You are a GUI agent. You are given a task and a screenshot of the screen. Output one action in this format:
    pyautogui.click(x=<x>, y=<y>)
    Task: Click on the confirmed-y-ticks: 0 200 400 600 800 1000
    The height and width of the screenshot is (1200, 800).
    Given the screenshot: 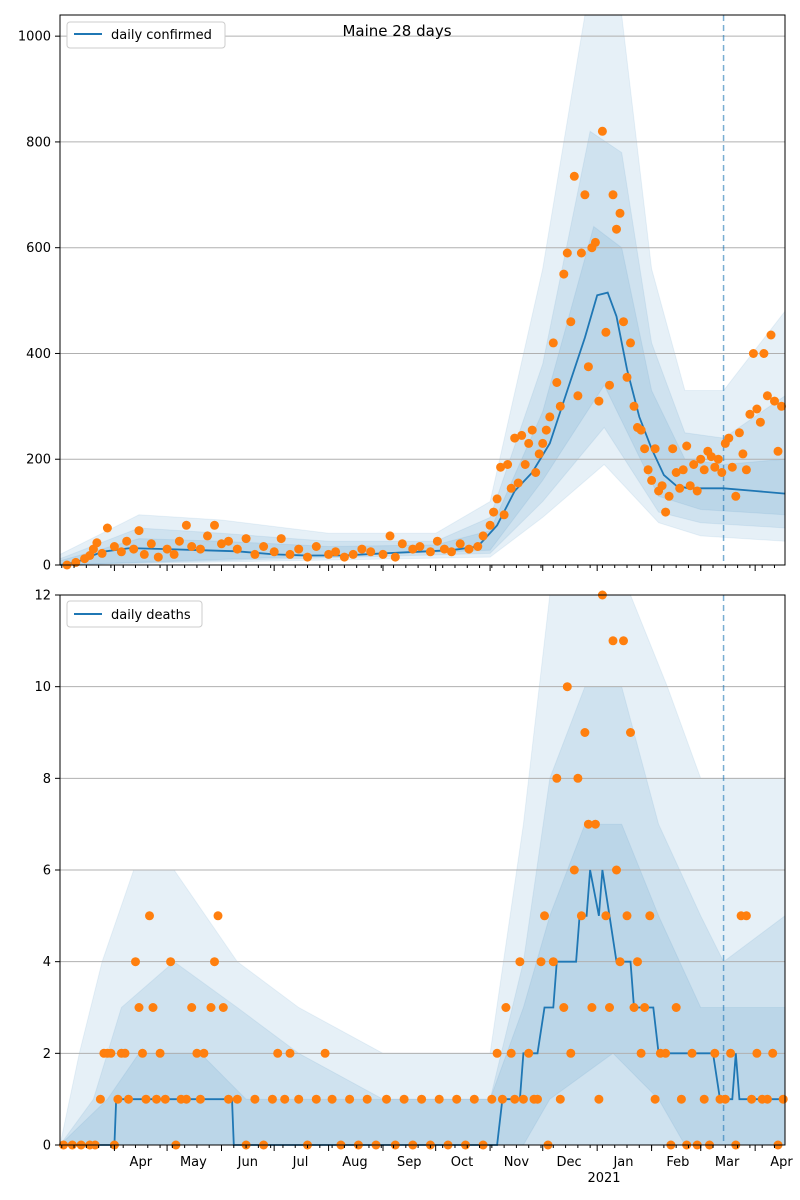 What is the action you would take?
    pyautogui.click(x=39, y=302)
    